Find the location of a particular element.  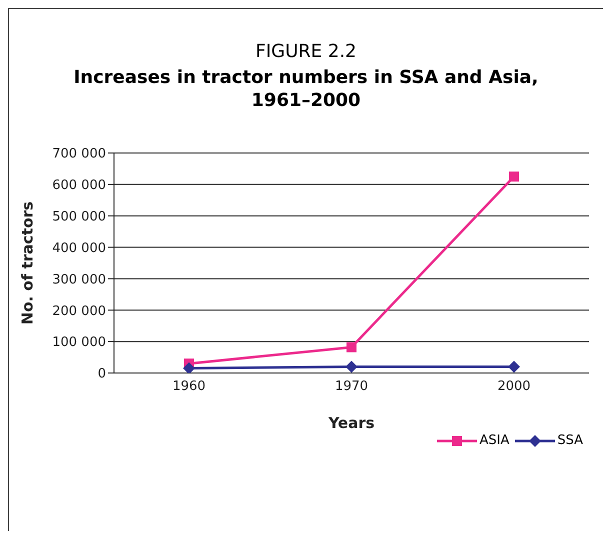

y-tick-label: 500 000 is located at coordinates (79, 216).